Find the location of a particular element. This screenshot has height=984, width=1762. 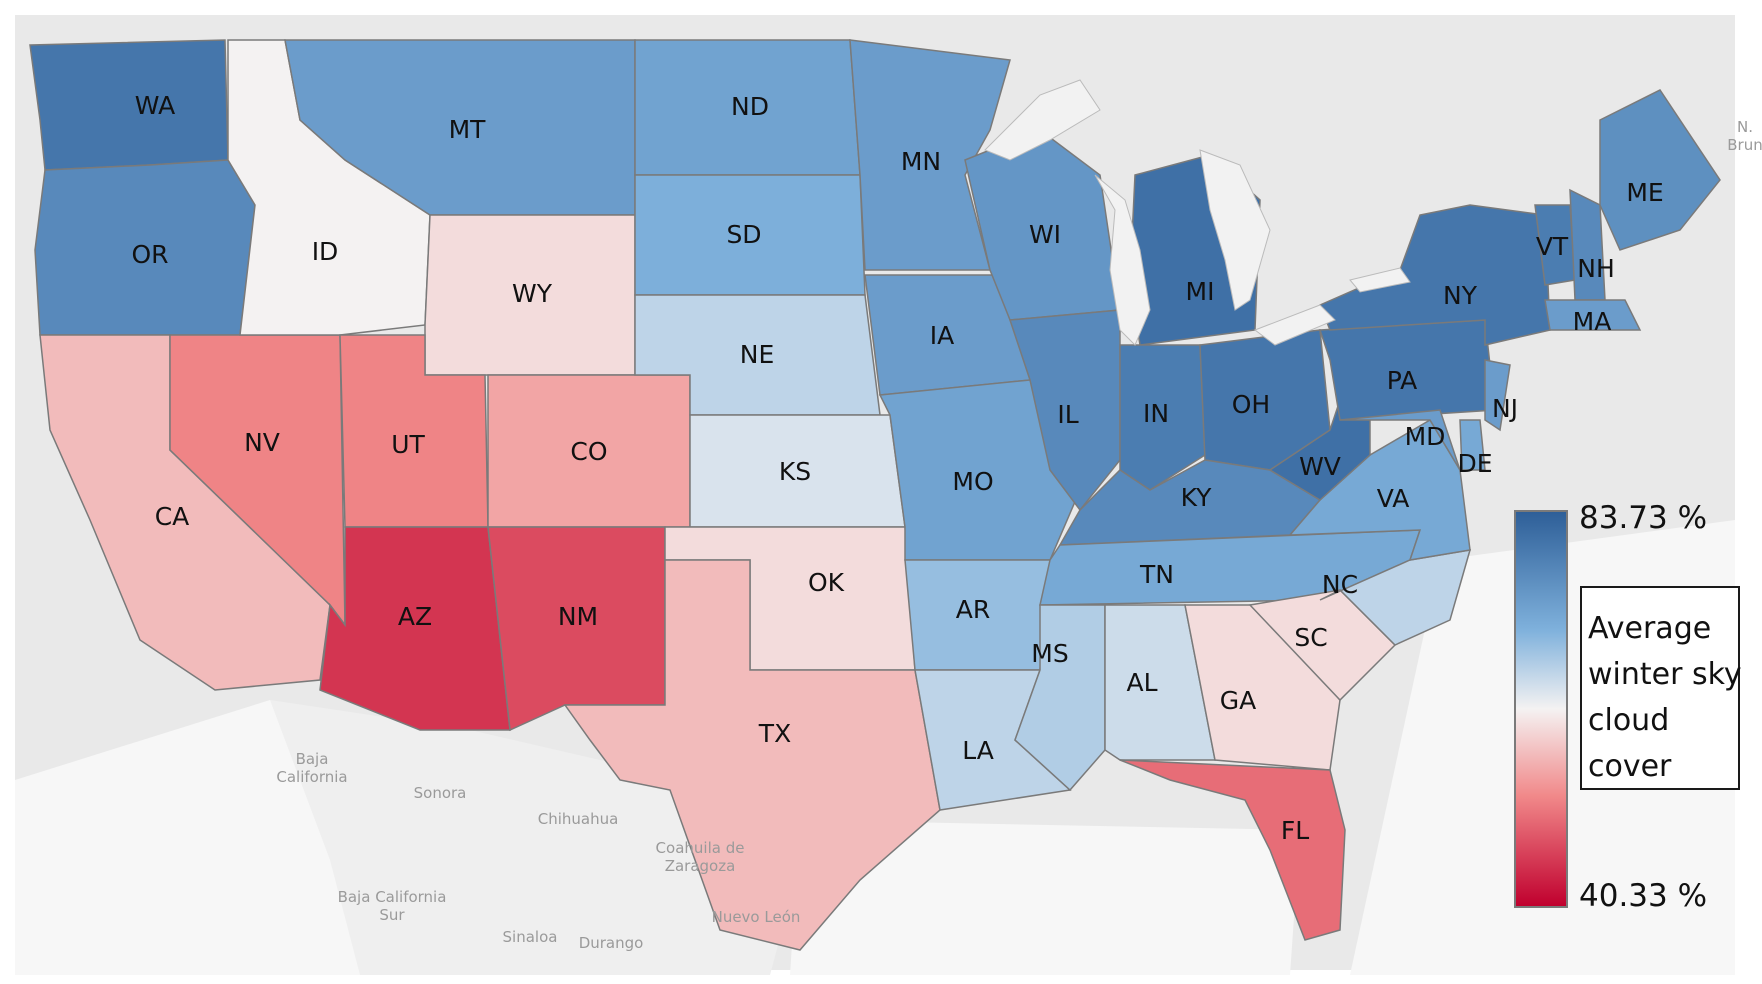

state-label-wy: WY is located at coordinates (532, 293).